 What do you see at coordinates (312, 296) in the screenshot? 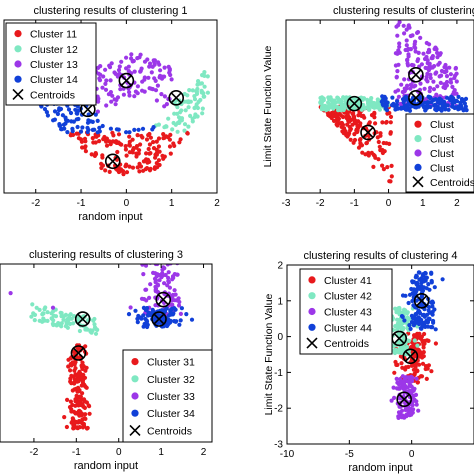
I see `legend-marker` at bounding box center [312, 296].